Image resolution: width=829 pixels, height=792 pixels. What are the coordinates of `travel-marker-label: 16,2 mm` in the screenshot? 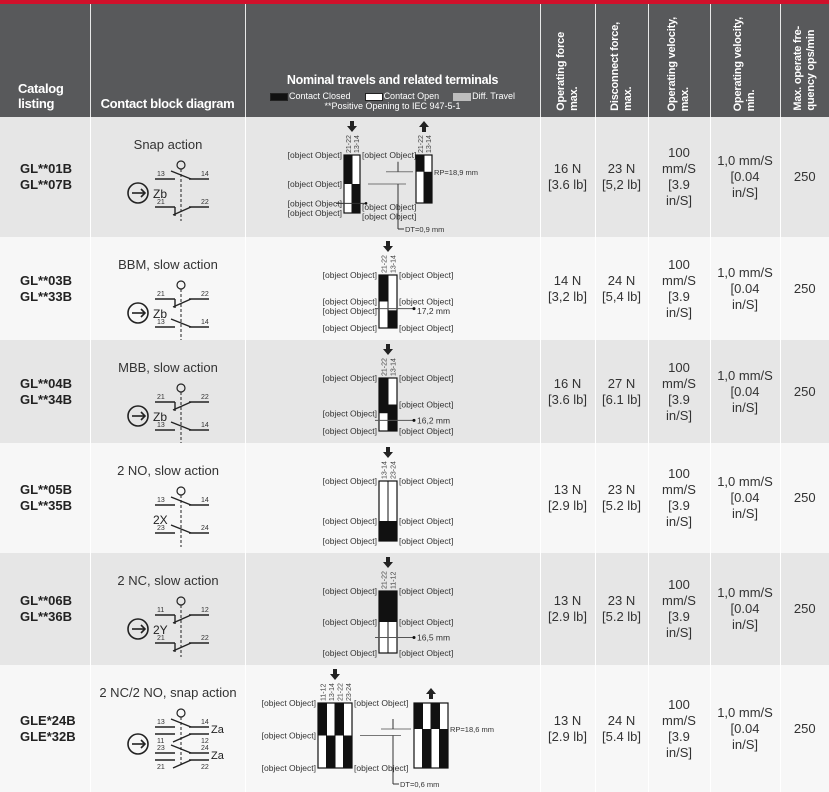 It's located at (433, 420).